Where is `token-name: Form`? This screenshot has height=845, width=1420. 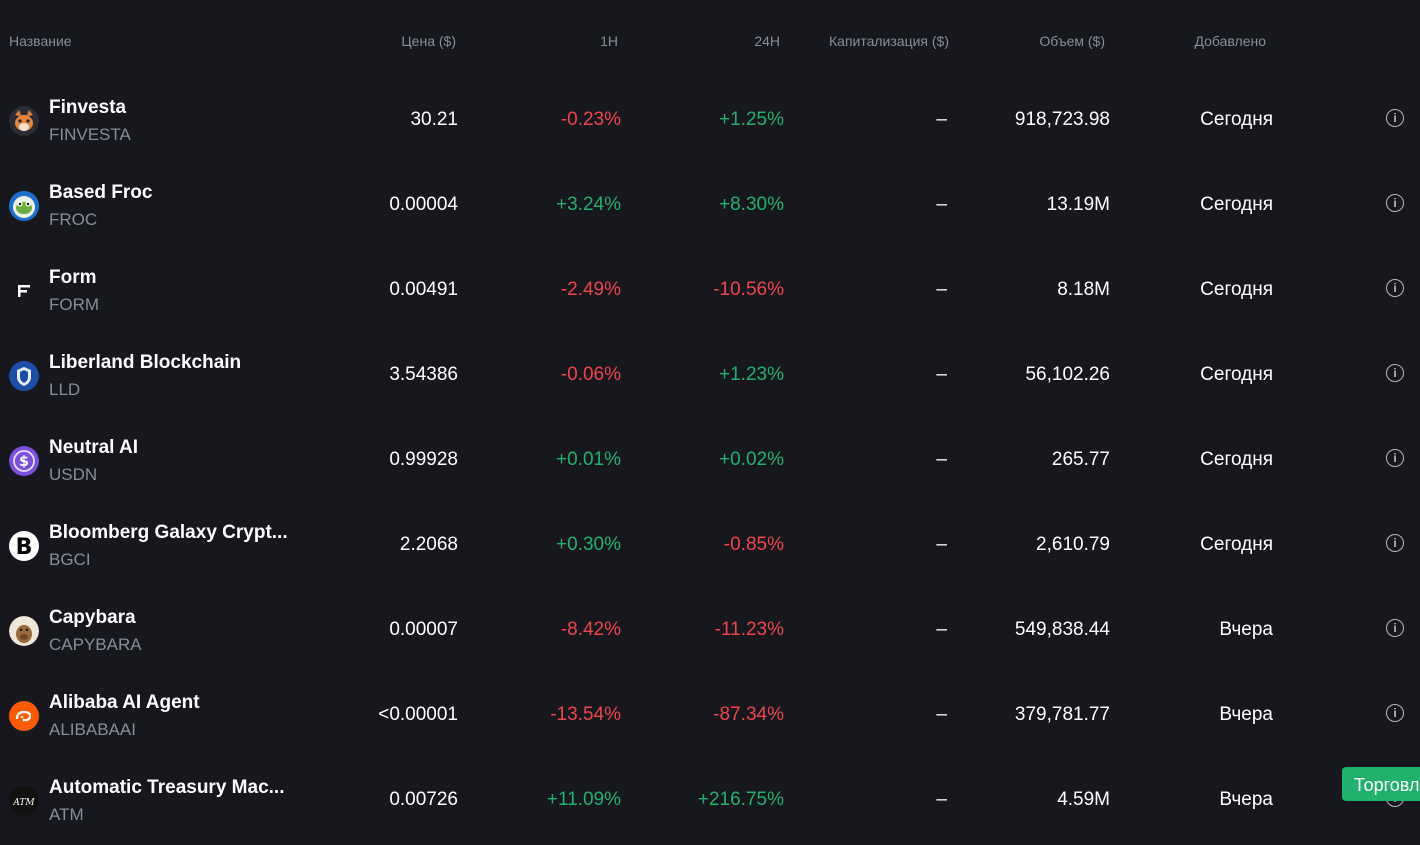 token-name: Form is located at coordinates (73, 277).